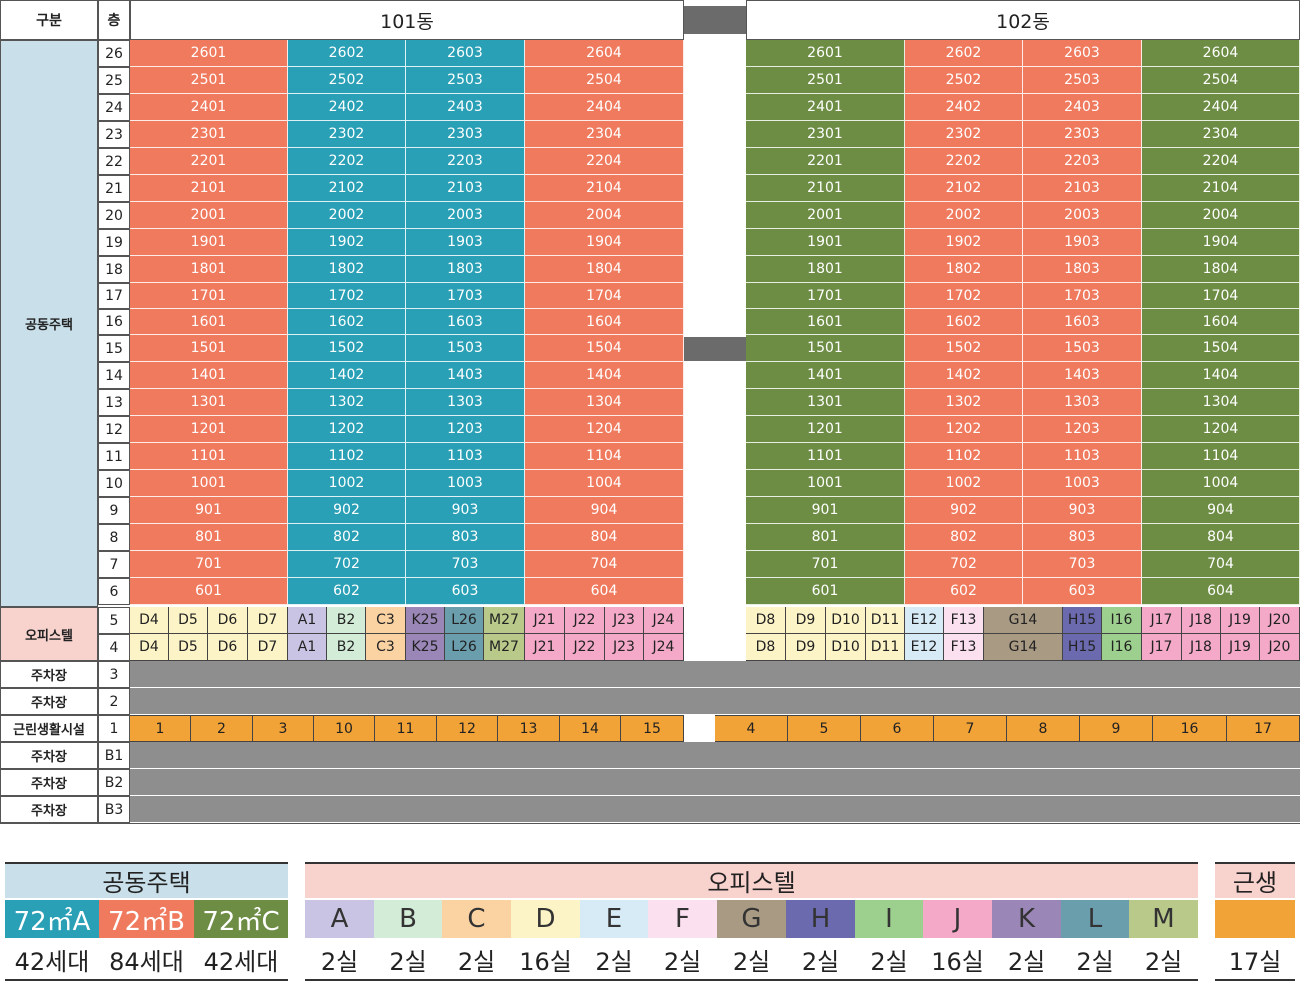 This screenshot has height=1000, width=1300. What do you see at coordinates (964, 429) in the screenshot?
I see `unit-102: 1202` at bounding box center [964, 429].